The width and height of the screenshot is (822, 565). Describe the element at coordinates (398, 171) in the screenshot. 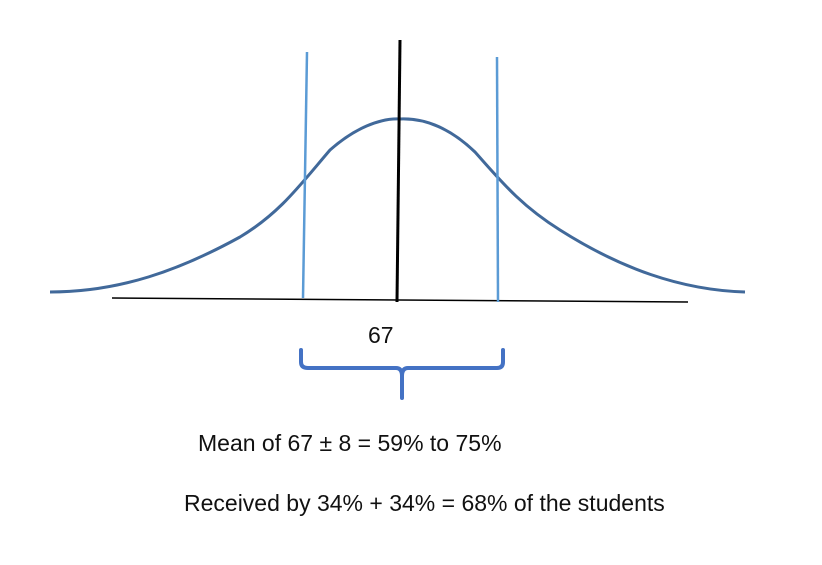

I see `mean-line` at that location.